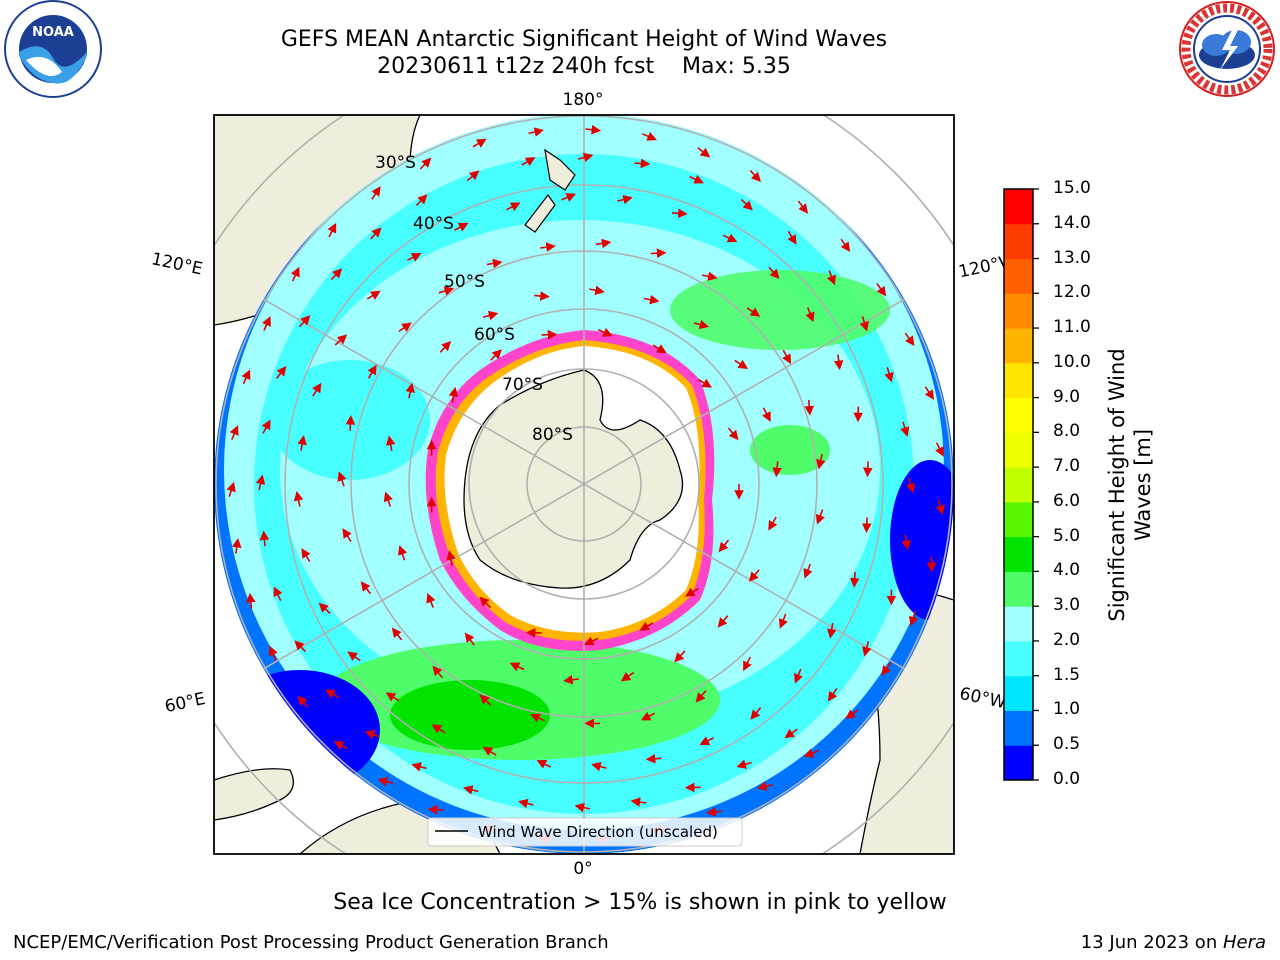 The image size is (1280, 960). Describe the element at coordinates (1067, 466) in the screenshot. I see `colorbar-tick-label: 7.0` at that location.